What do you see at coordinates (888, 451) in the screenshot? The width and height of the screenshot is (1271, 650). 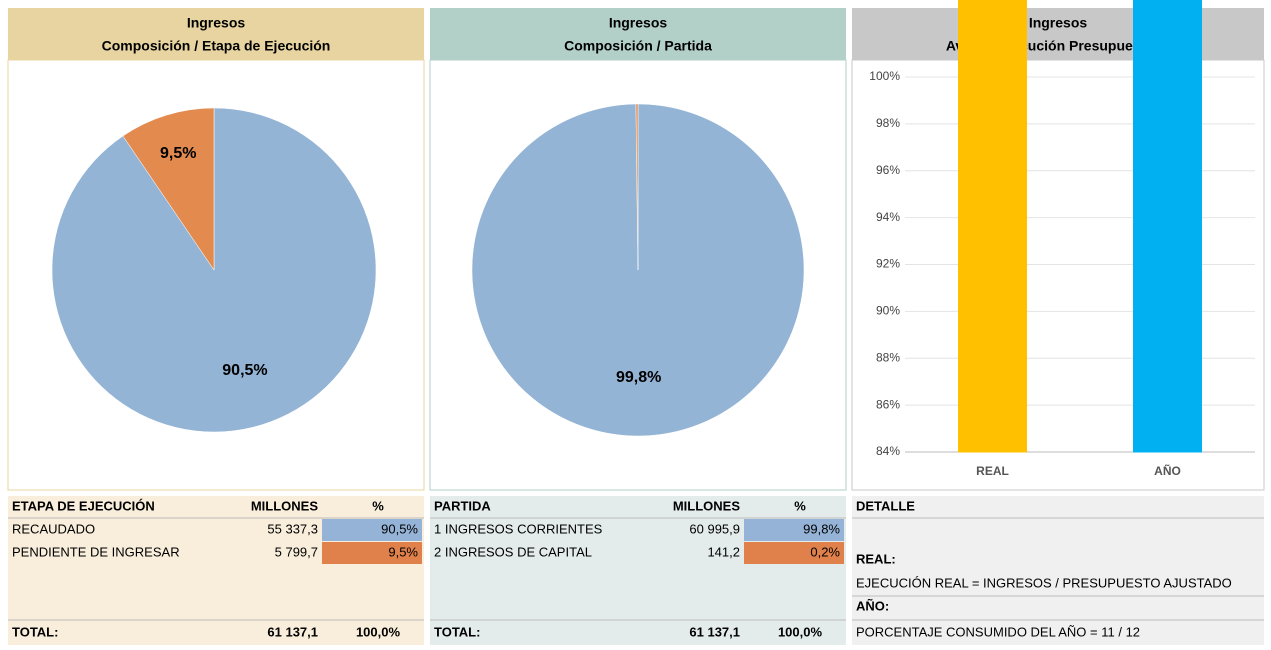 I see `y-tick-label: 84%` at bounding box center [888, 451].